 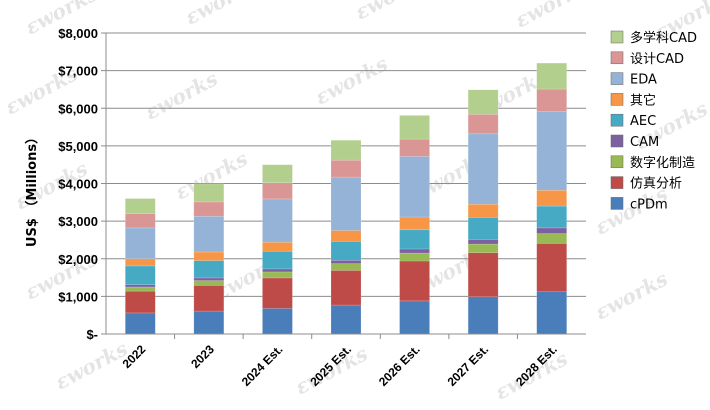 I want to click on y-tick-label: $5,000, so click(x=78, y=146).